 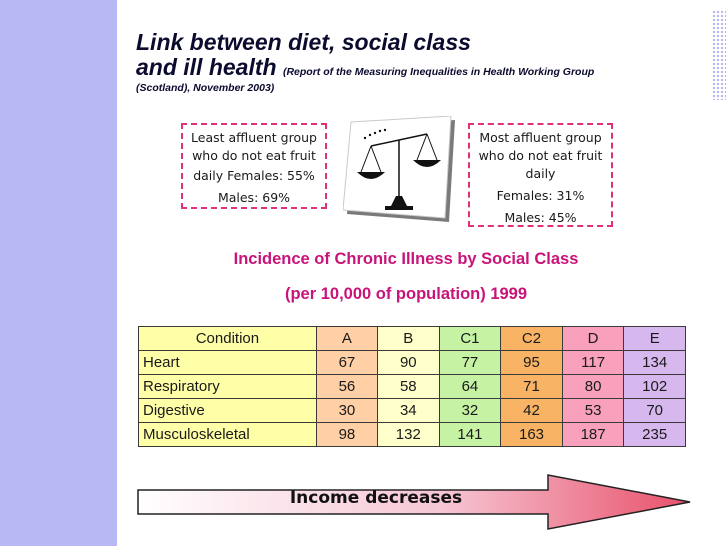 What do you see at coordinates (406, 294) in the screenshot?
I see `chart-section-subtitle: (per 10,000 of population) 1999` at bounding box center [406, 294].